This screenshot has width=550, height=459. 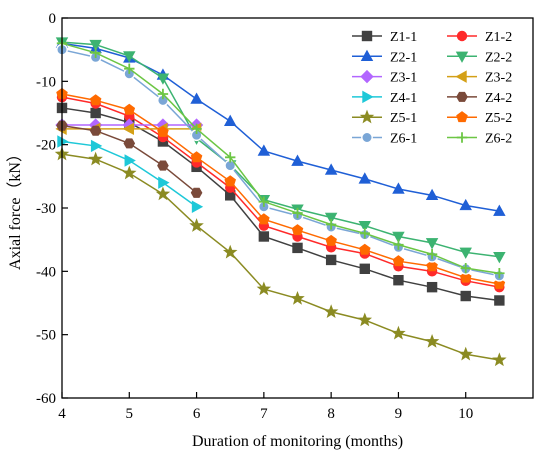 What do you see at coordinates (15, 208) in the screenshot?
I see `y-axis-title: Axial force（kN）` at bounding box center [15, 208].